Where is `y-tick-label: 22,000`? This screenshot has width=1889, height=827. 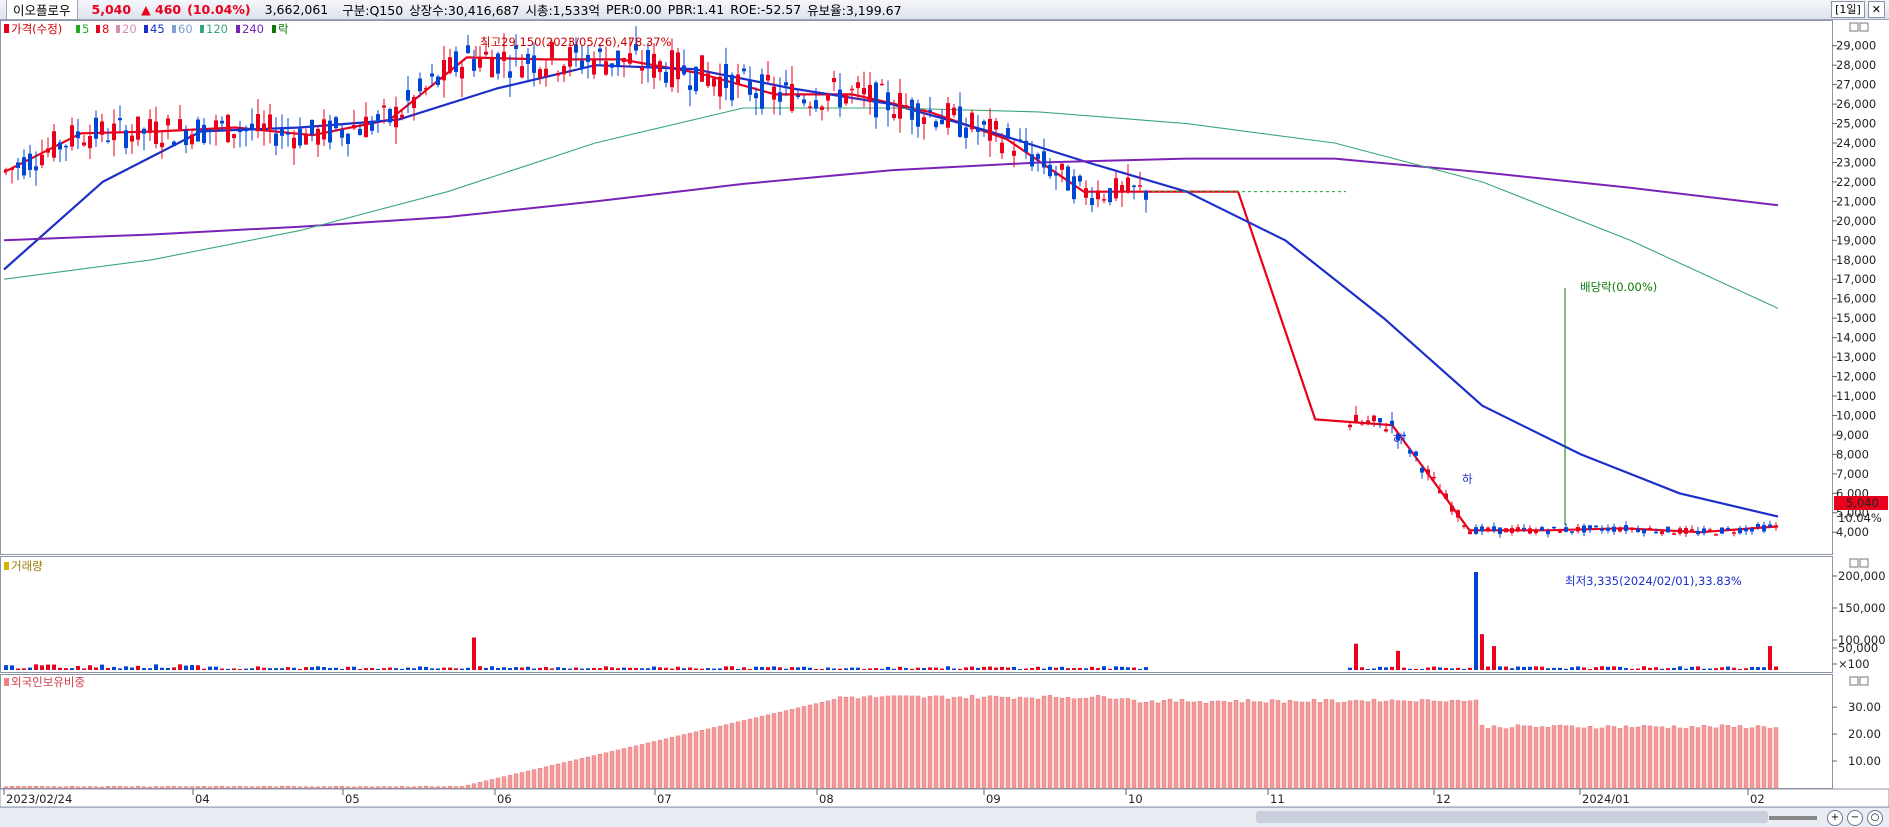
y-tick-label: 22,000 is located at coordinates (1856, 182).